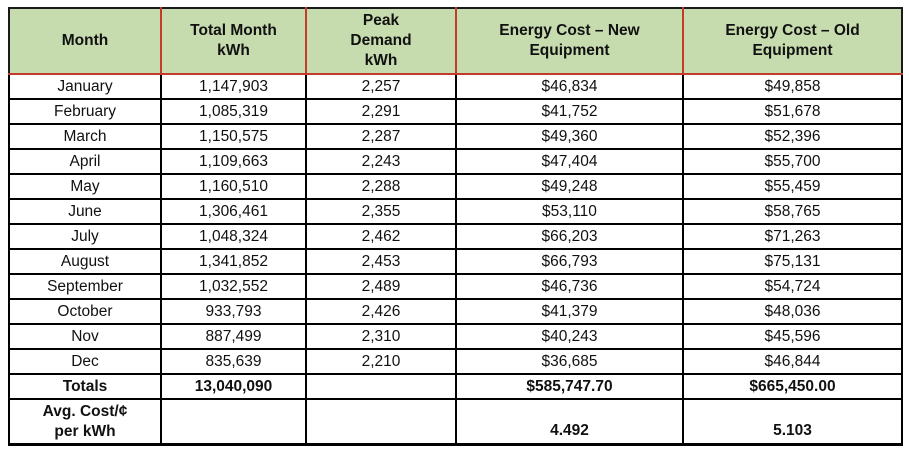 The width and height of the screenshot is (909, 466). What do you see at coordinates (85, 161) in the screenshot?
I see `cell-month: April` at bounding box center [85, 161].